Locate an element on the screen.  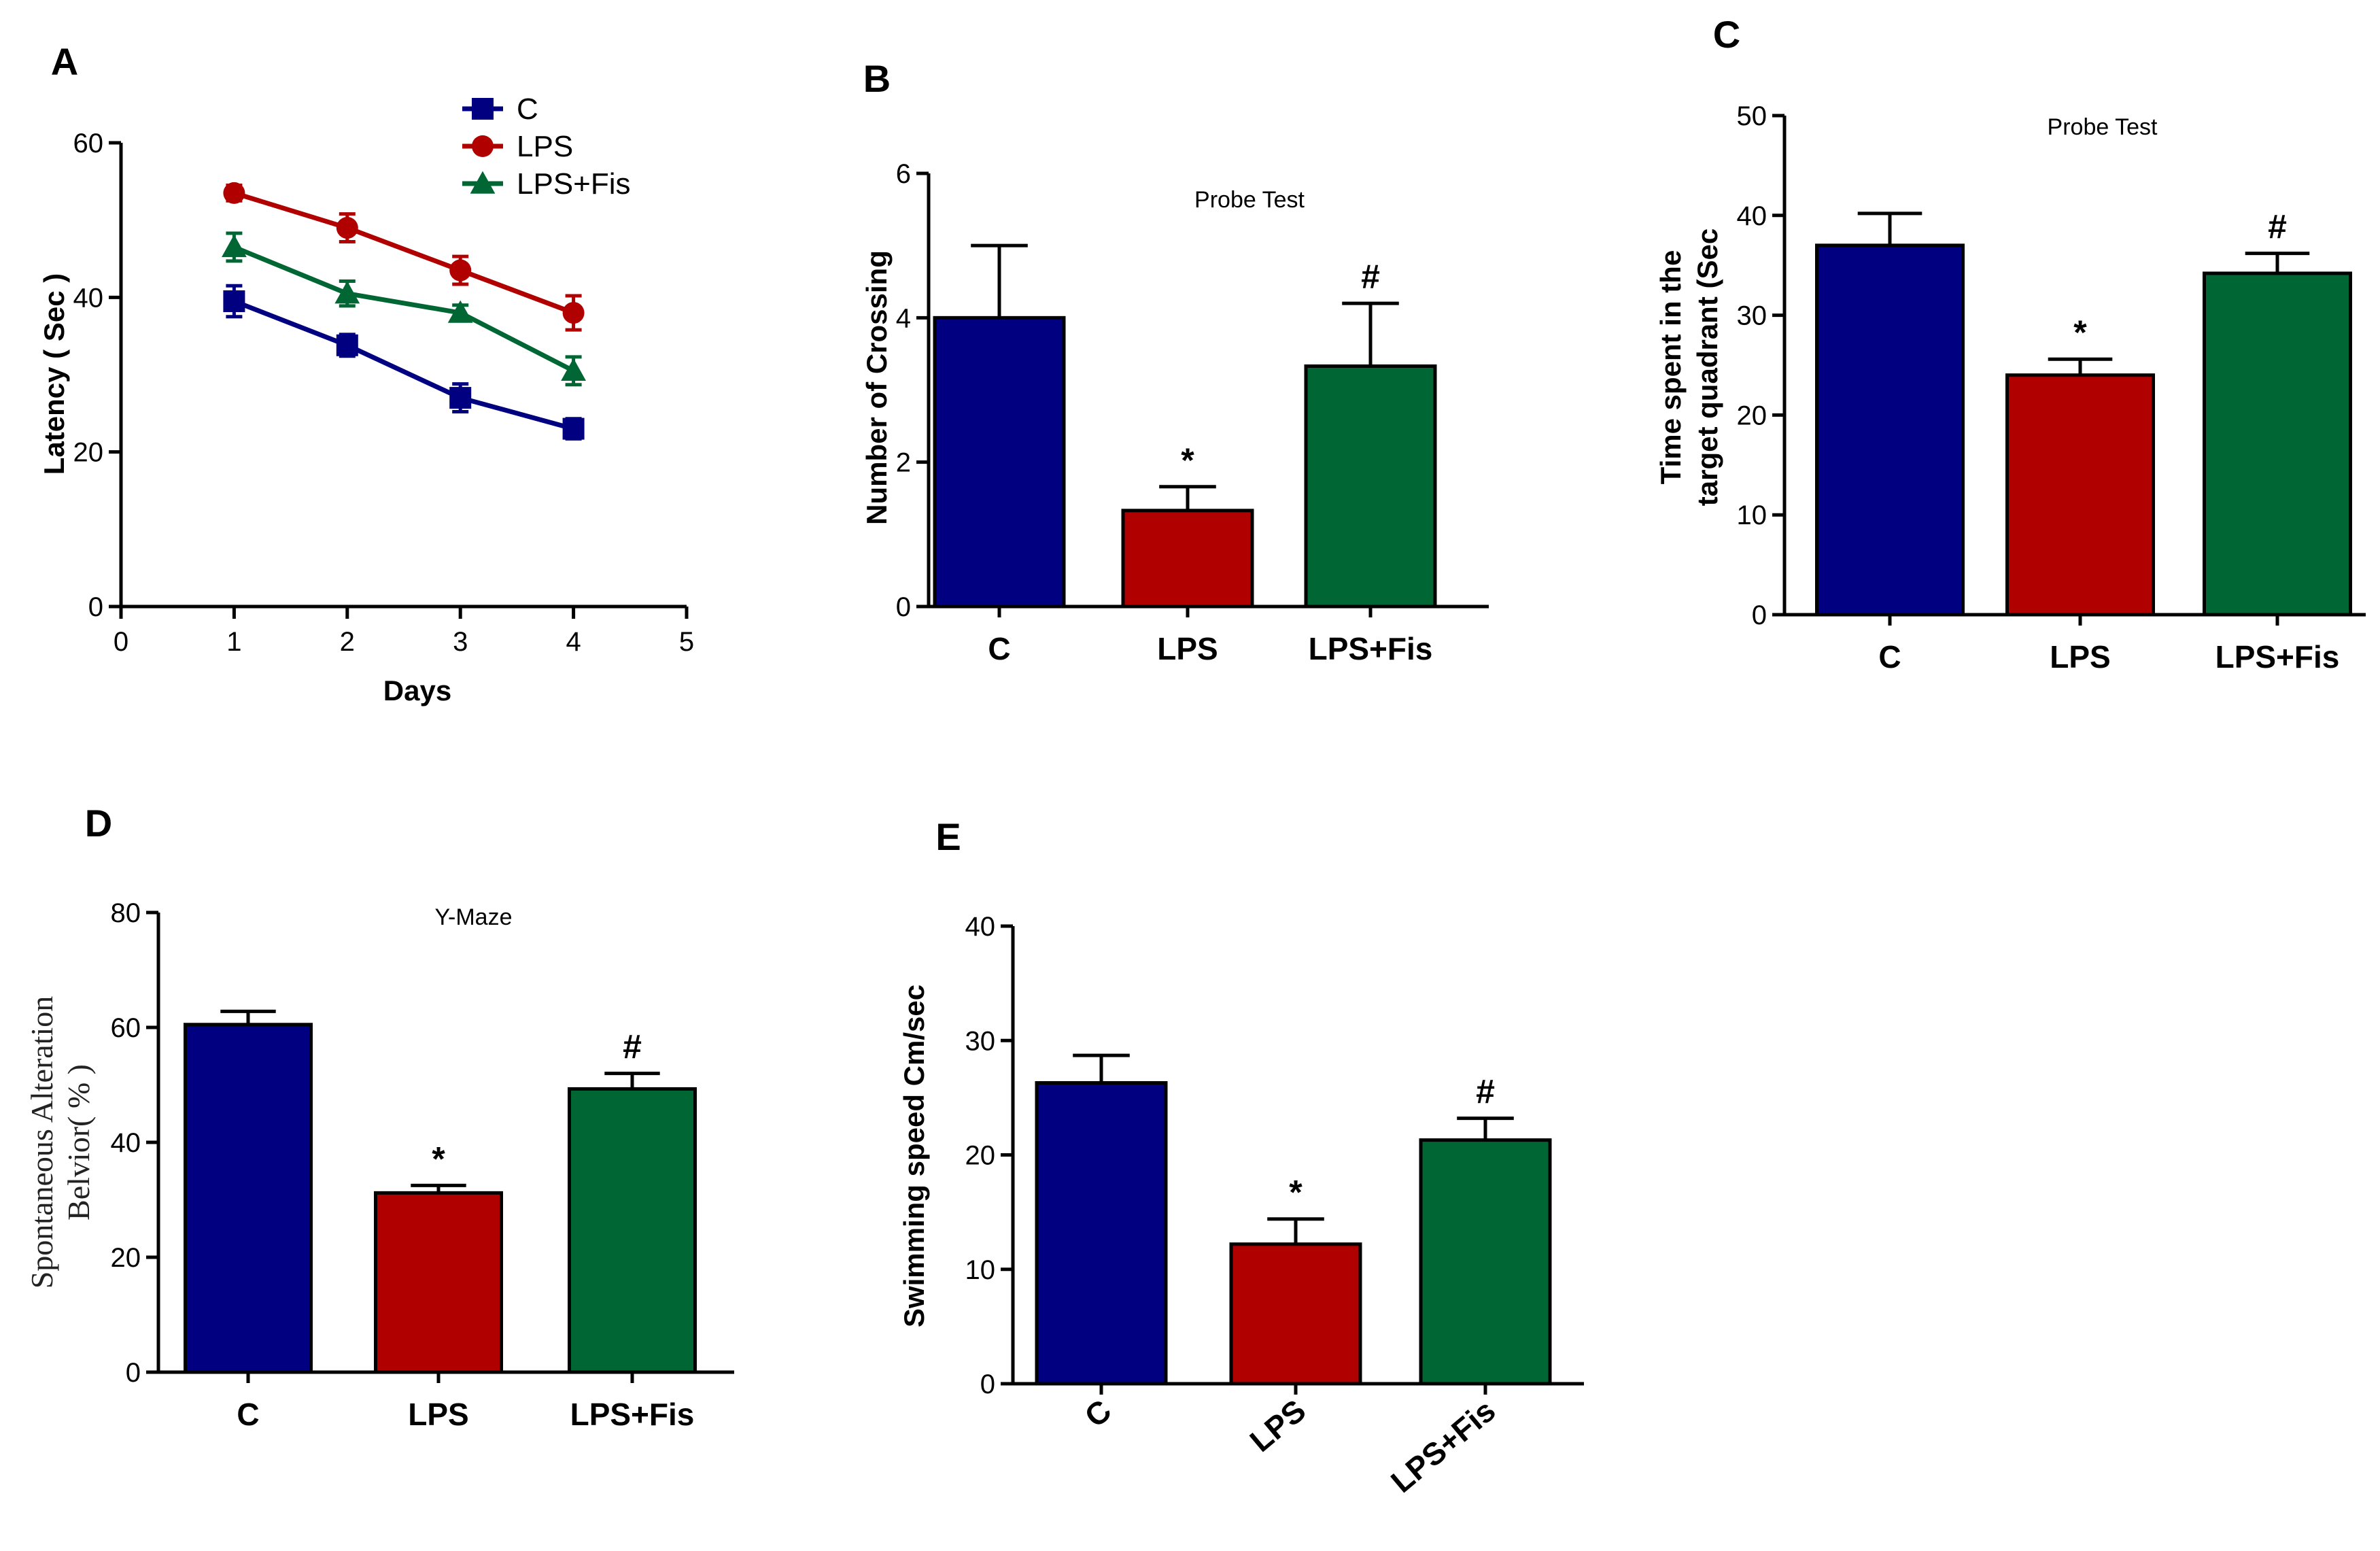
y-axis-title-line: Spontaneous Alteration is located at coordinates (41, 1142).